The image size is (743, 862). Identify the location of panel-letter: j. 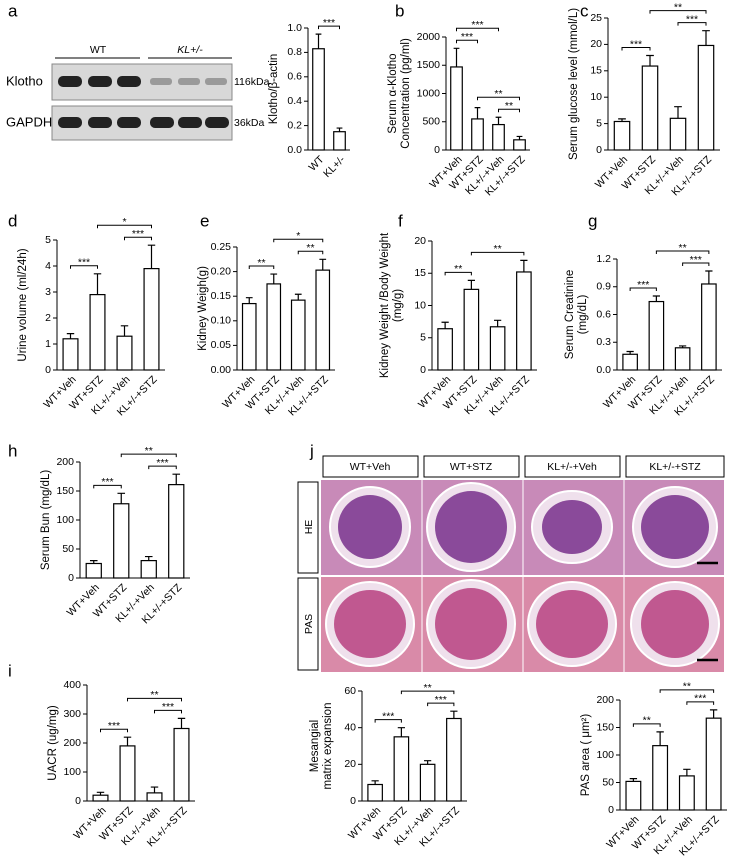
(311, 450).